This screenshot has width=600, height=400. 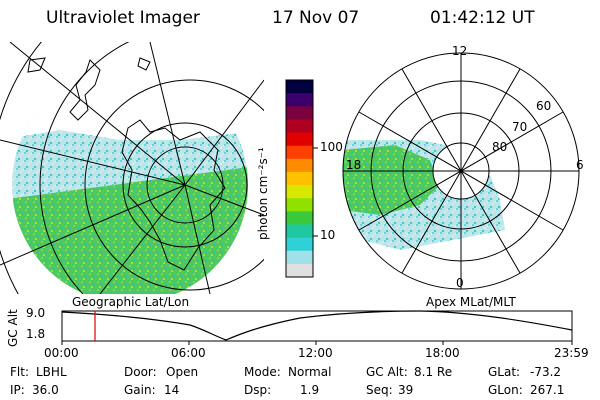 I want to click on altitude-plot, so click(x=317, y=327).